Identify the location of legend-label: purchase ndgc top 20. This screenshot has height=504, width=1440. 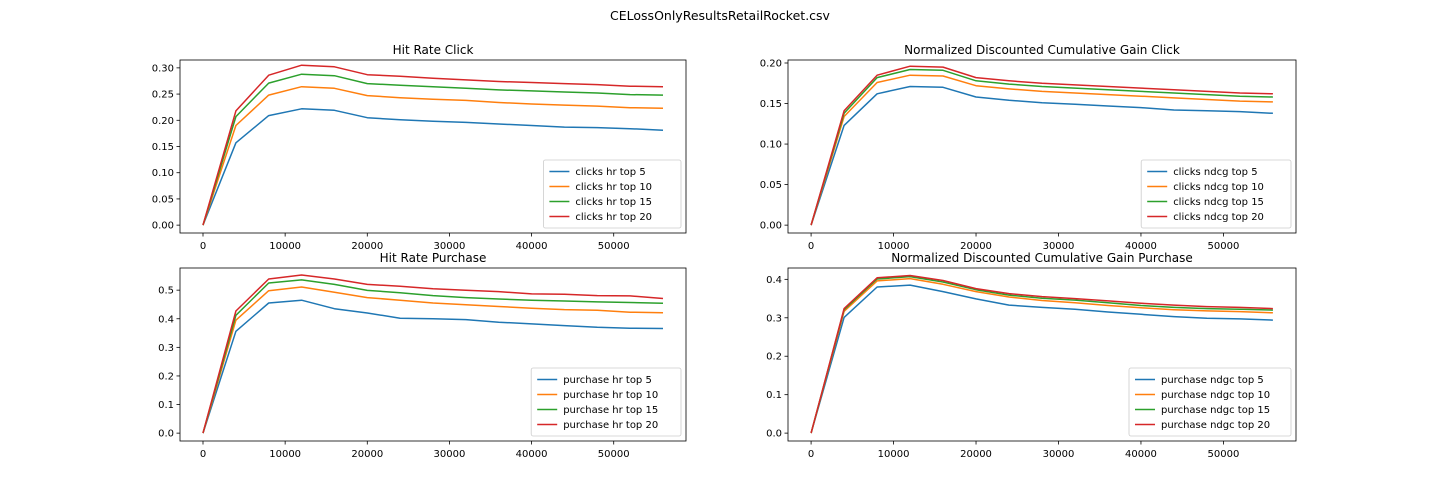
(1215, 425).